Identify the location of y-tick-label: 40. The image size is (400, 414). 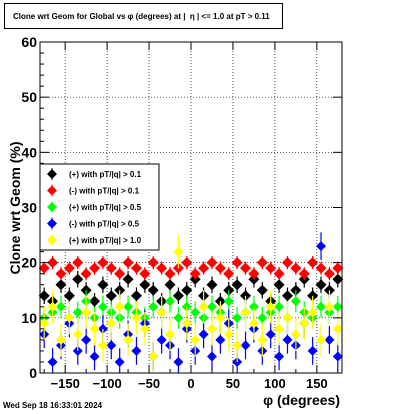
(29, 152).